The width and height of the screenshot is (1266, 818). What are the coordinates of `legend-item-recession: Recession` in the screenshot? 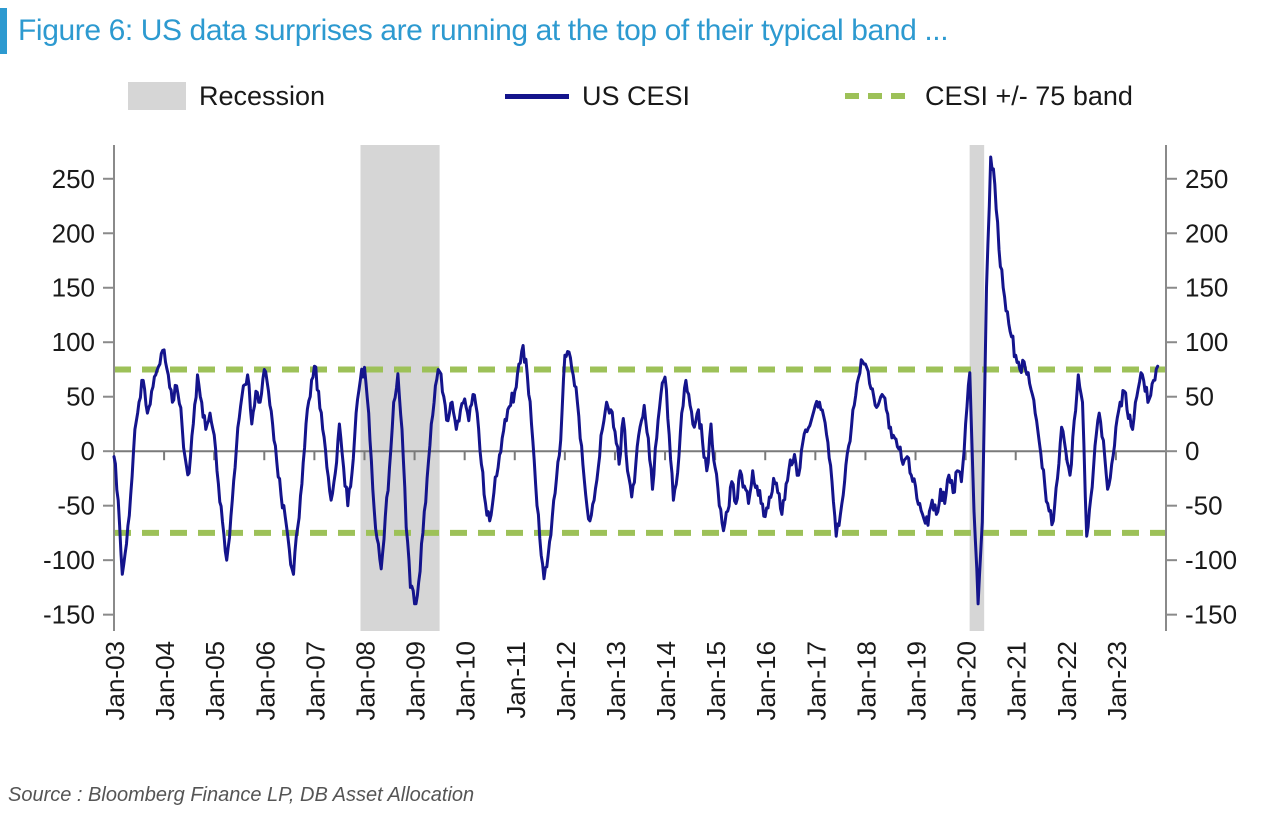 It's located at (226, 96).